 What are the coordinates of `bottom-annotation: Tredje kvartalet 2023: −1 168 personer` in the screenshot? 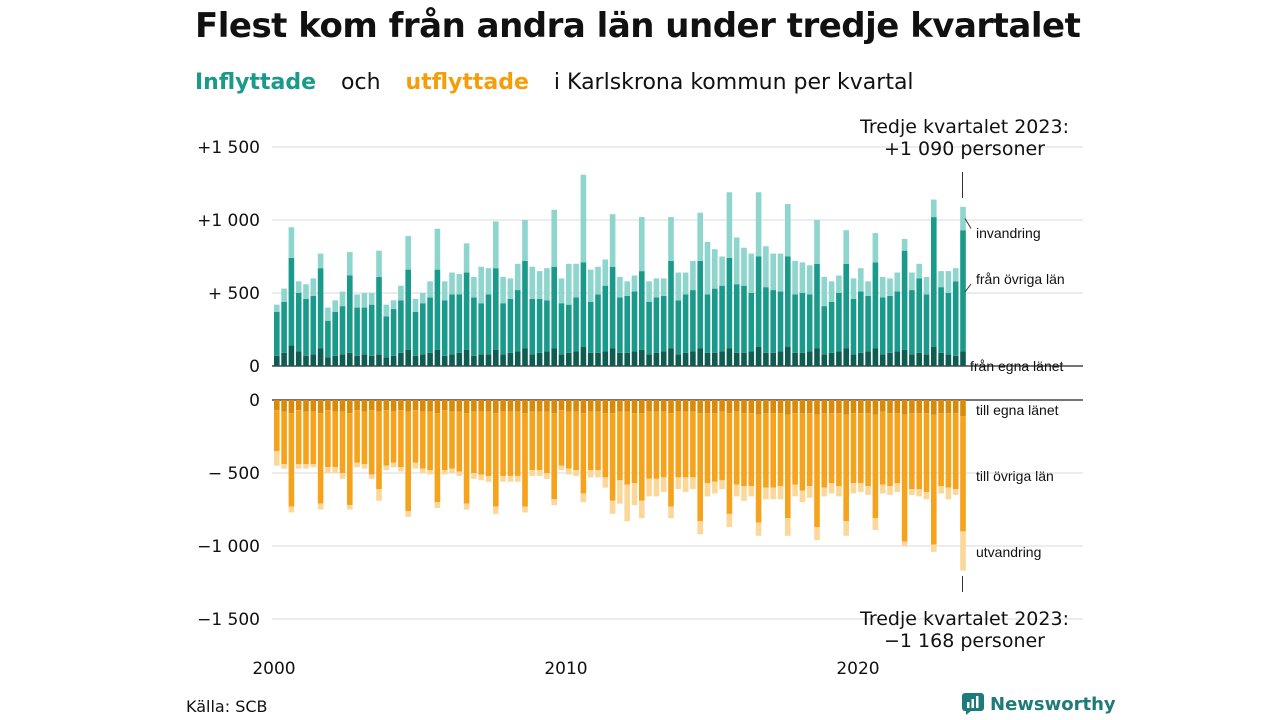 It's located at (964, 630).